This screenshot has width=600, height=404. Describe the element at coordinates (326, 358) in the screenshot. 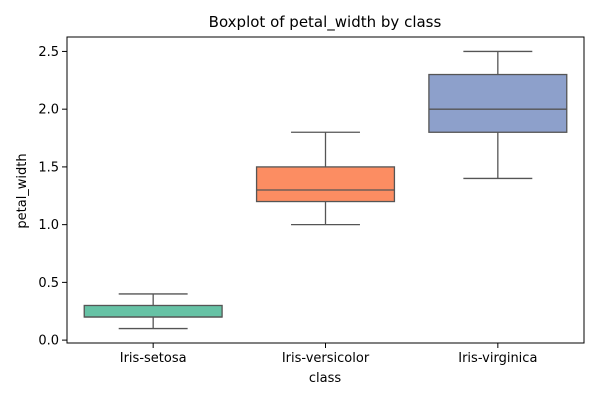

I see `x-tick-label: Iris-versicolor` at that location.